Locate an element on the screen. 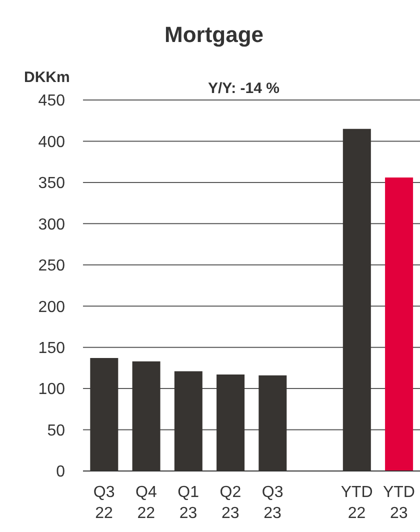 The height and width of the screenshot is (532, 420). y-tick-label: 300 is located at coordinates (52, 225).